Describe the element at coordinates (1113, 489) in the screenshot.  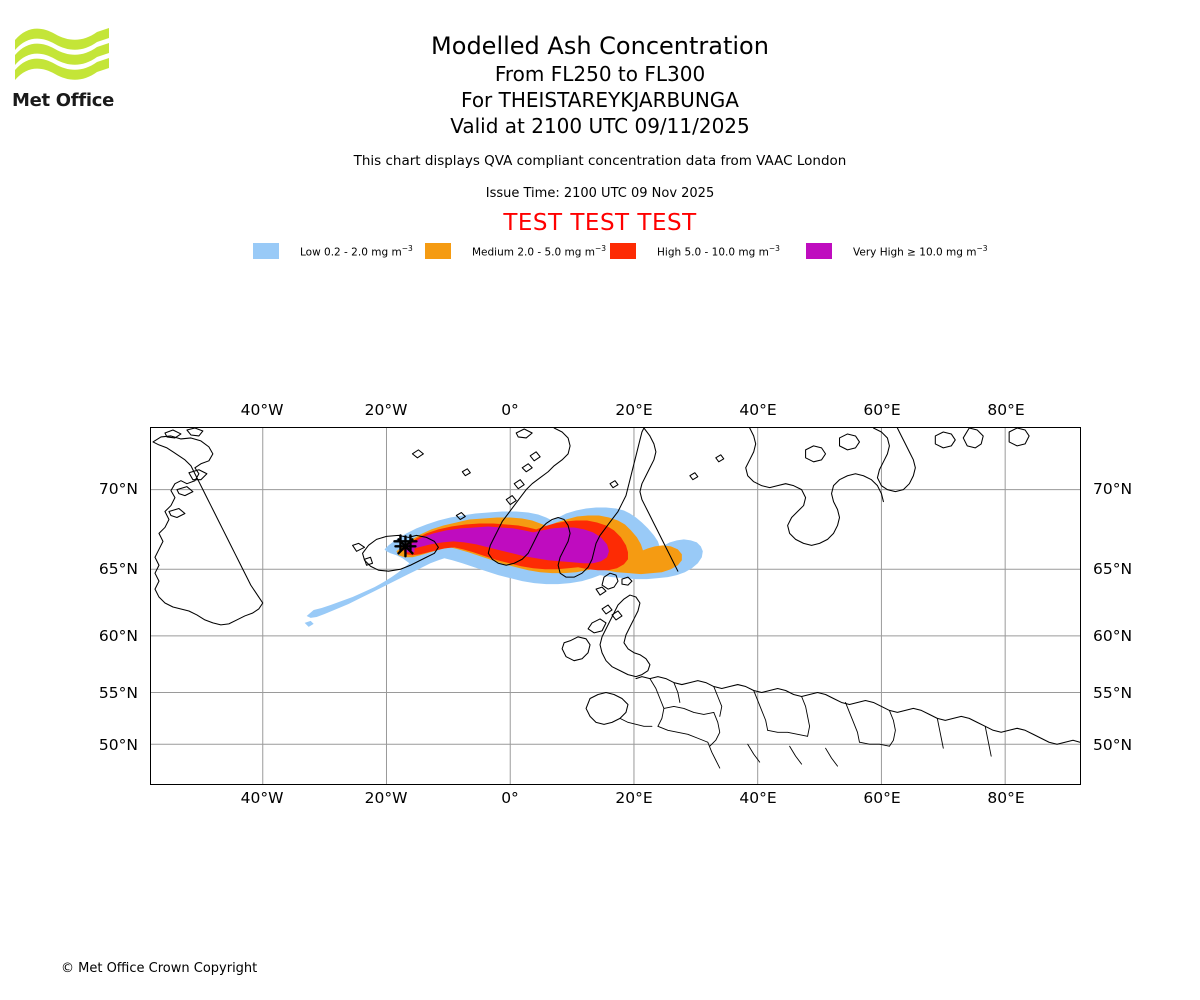
I see `lat-tick-right-70: 70°N` at that location.